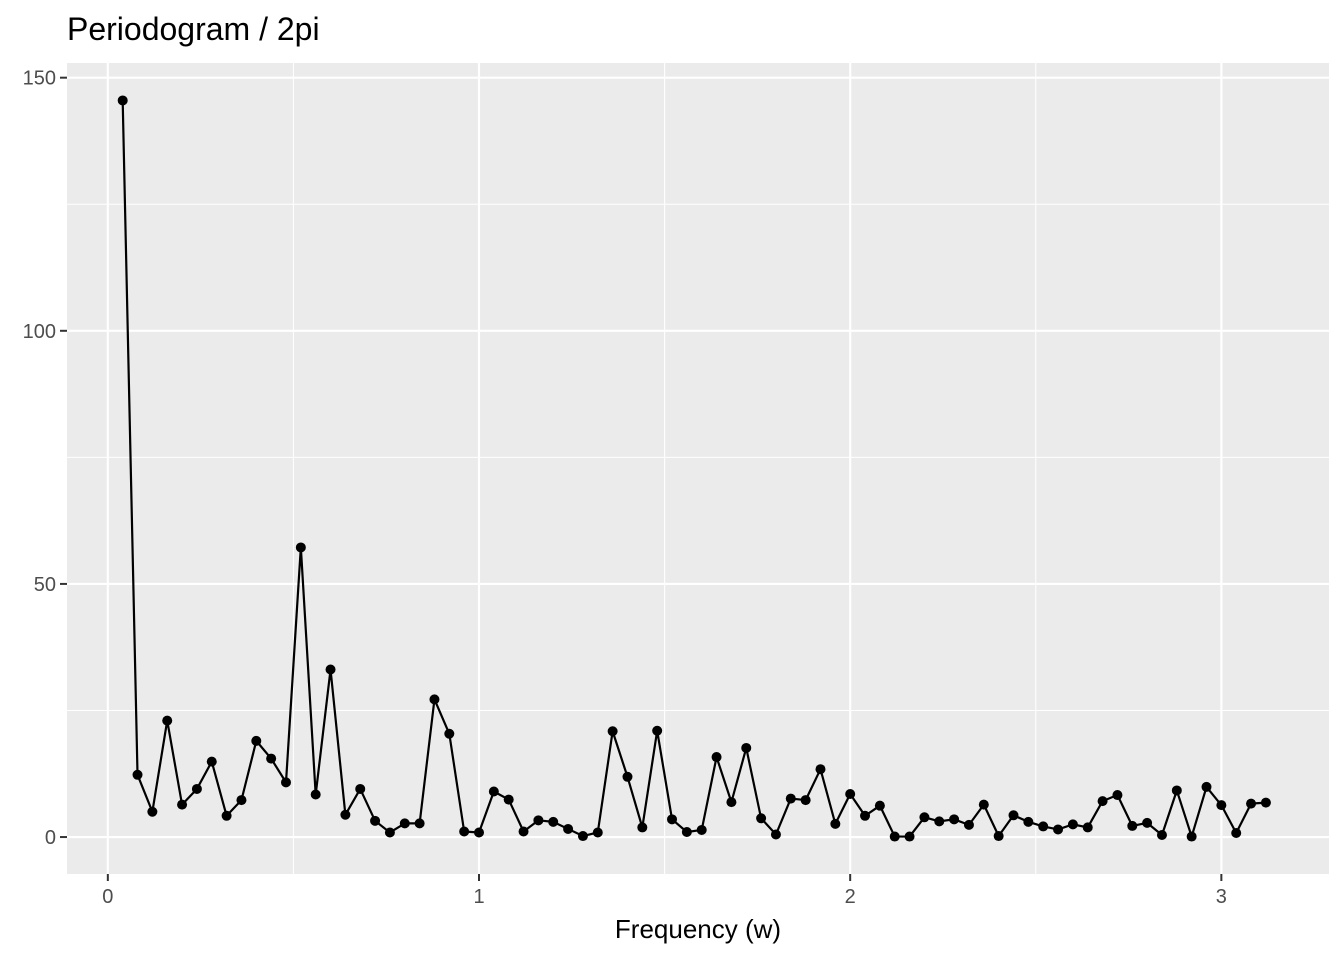 The width and height of the screenshot is (1344, 960). I want to click on x-tick-label: 1, so click(478, 897).